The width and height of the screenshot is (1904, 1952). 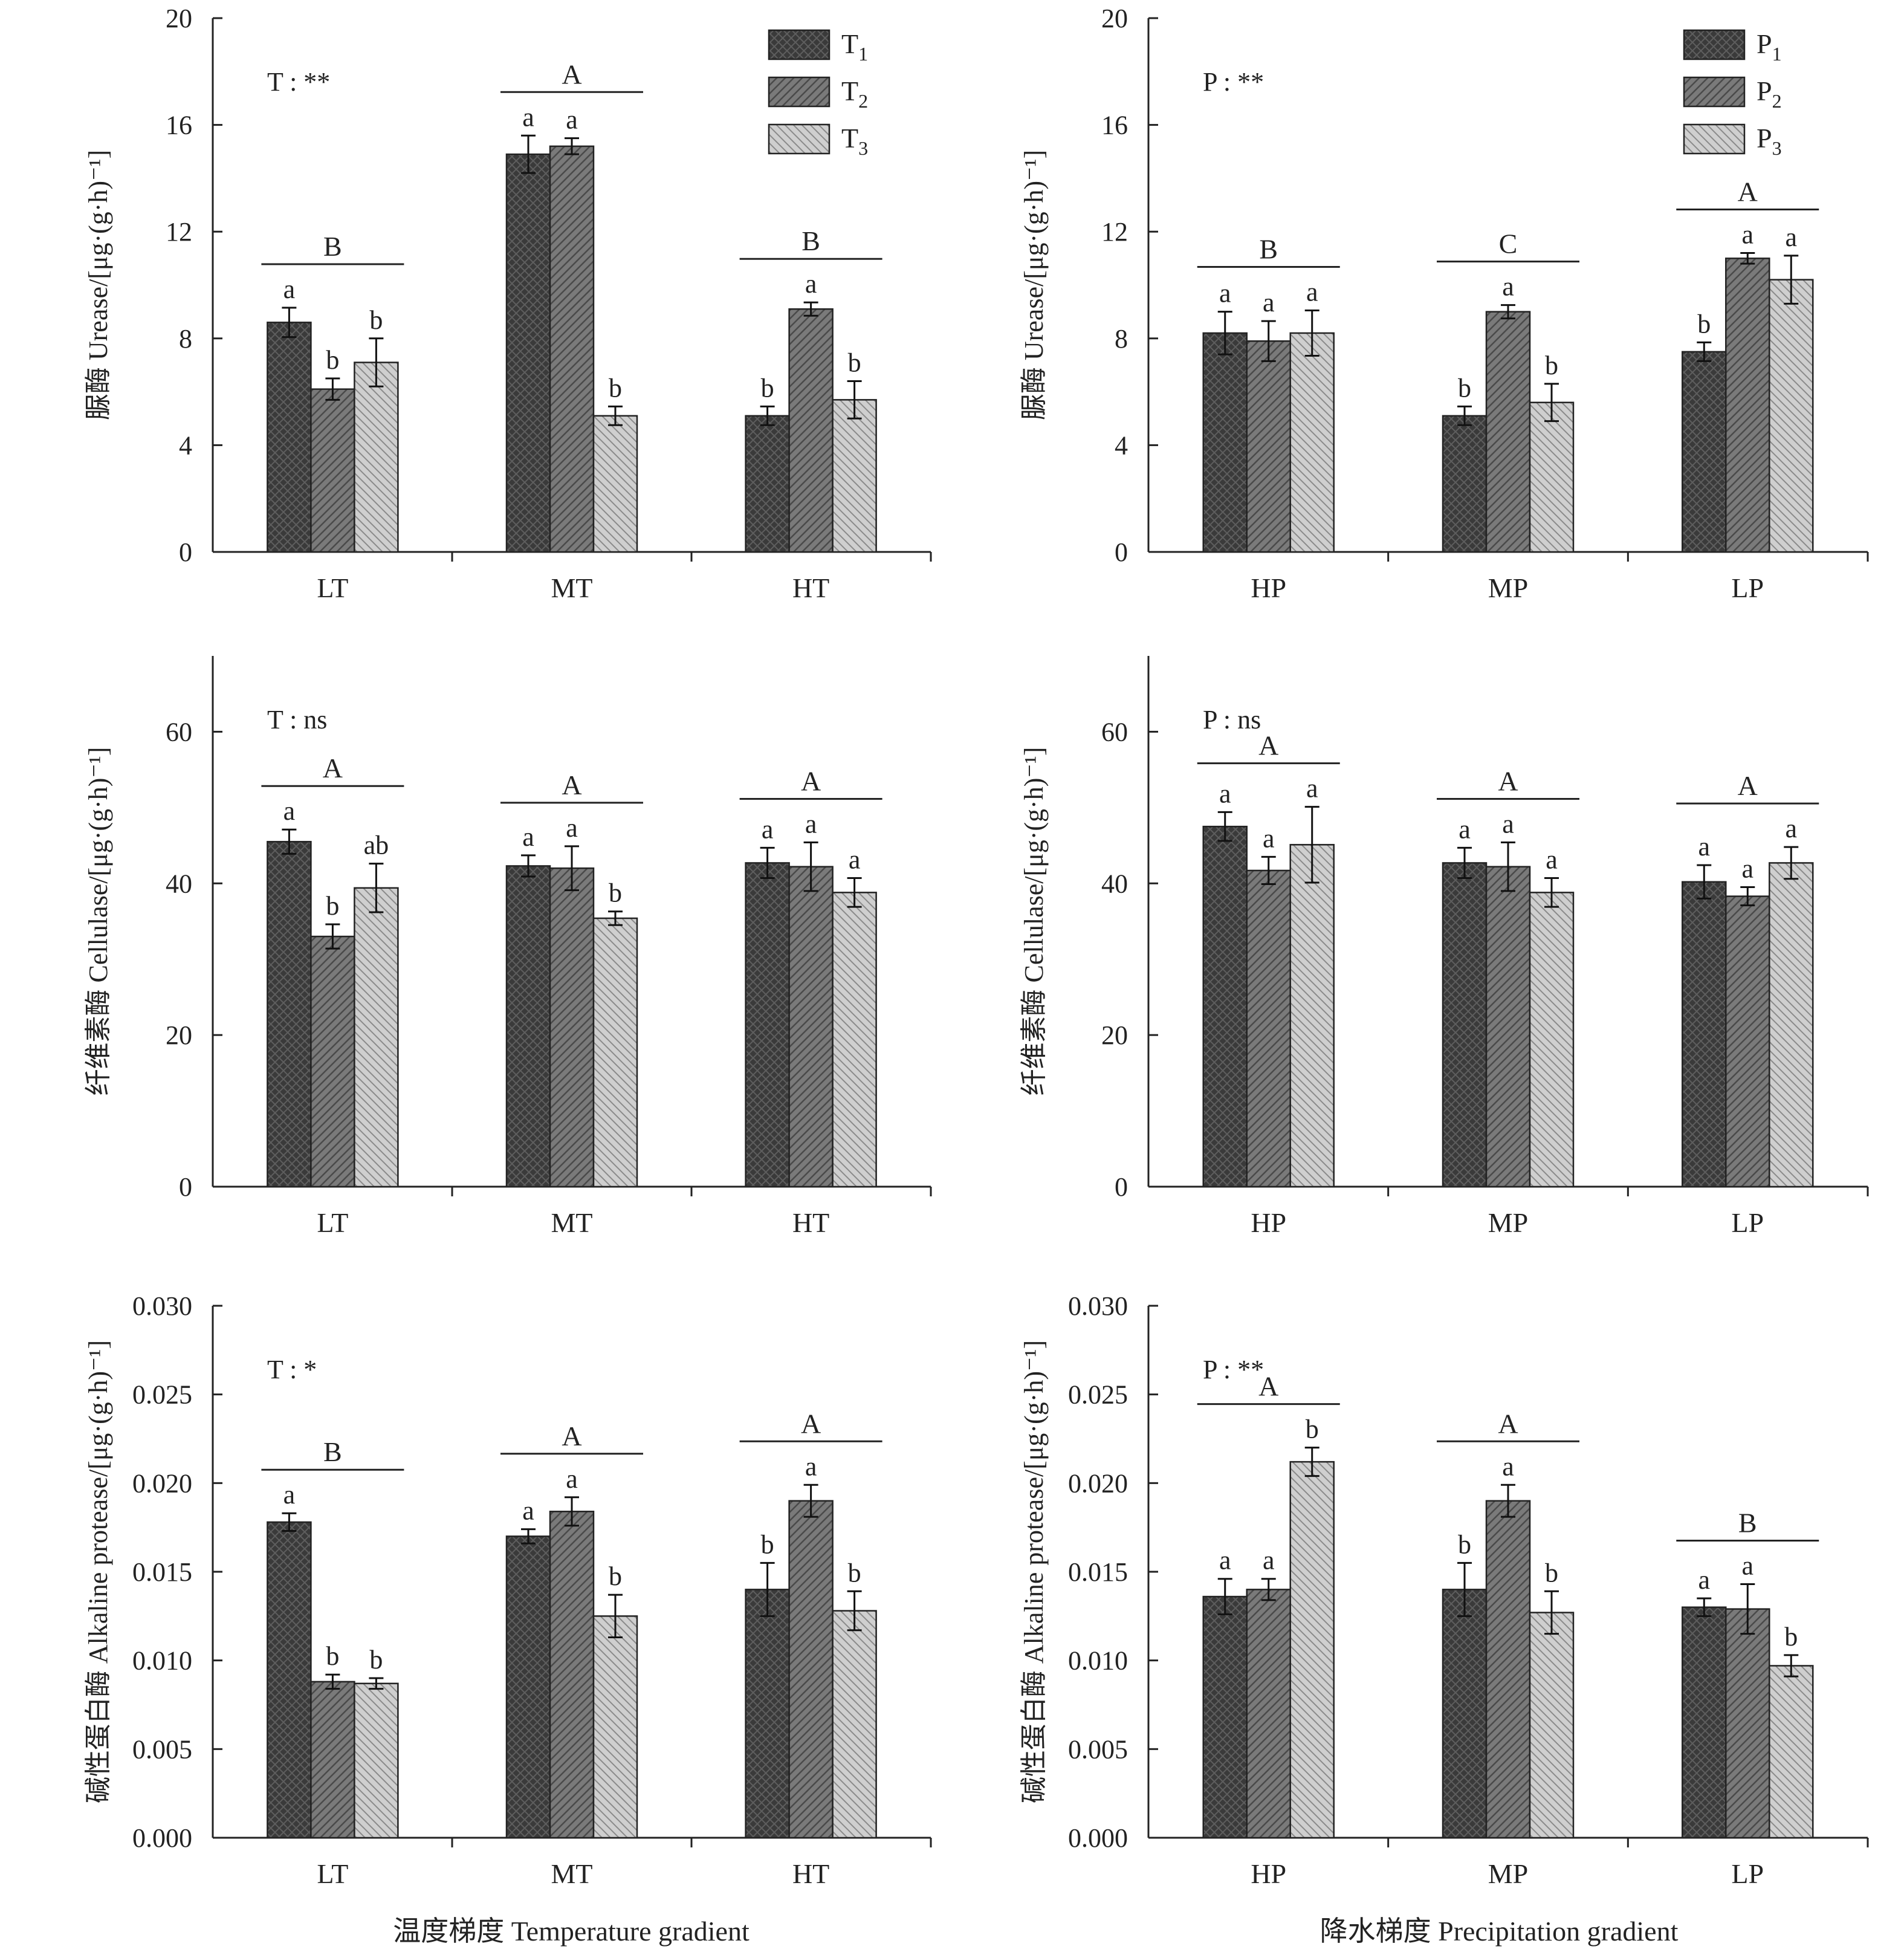 What do you see at coordinates (863, 101) in the screenshot?
I see `legend-label-subscript: 2` at bounding box center [863, 101].